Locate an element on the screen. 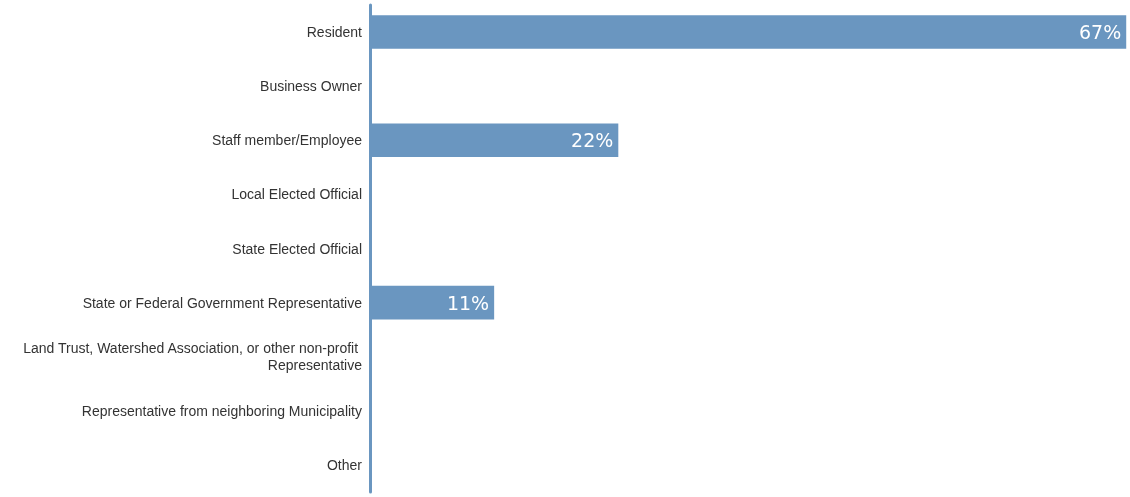  y-tick-label: Local Elected Official is located at coordinates (296, 194).